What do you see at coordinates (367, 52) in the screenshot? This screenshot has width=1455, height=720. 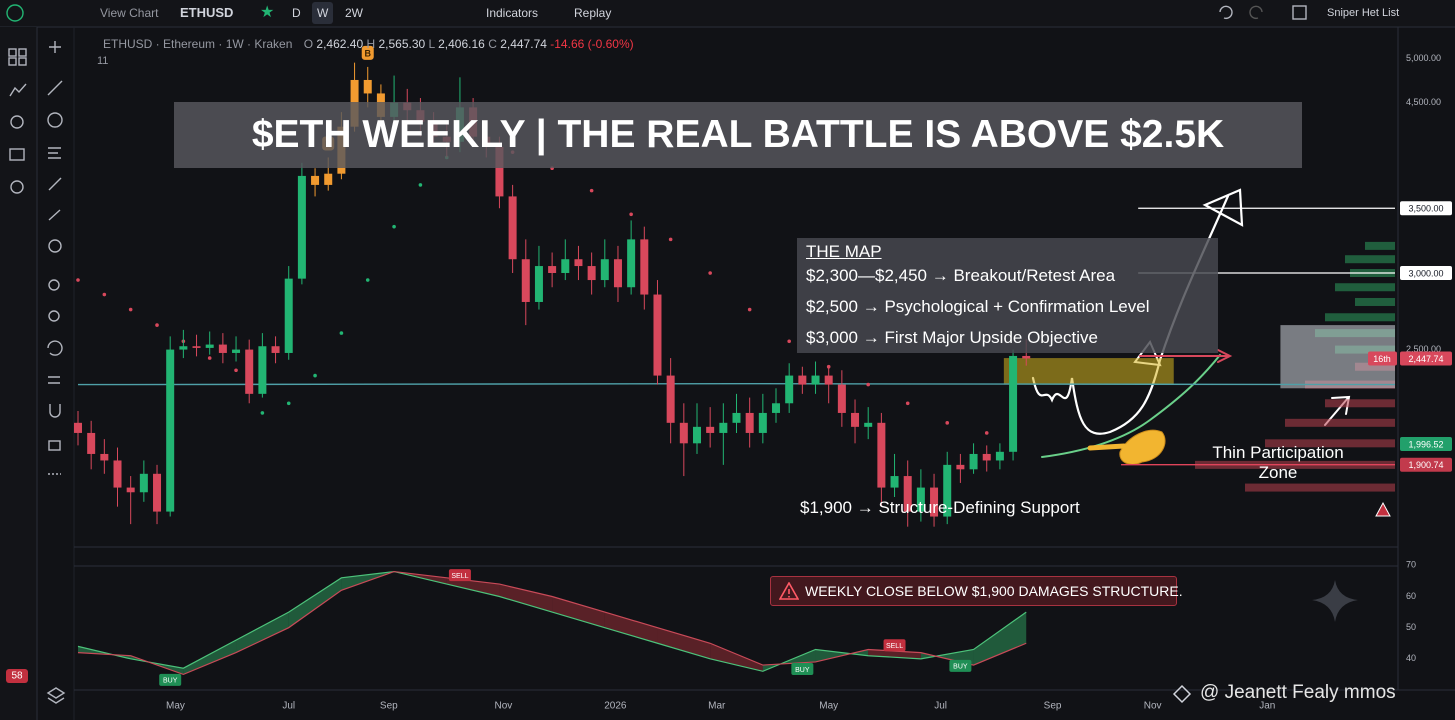 I see `badge` at bounding box center [367, 52].